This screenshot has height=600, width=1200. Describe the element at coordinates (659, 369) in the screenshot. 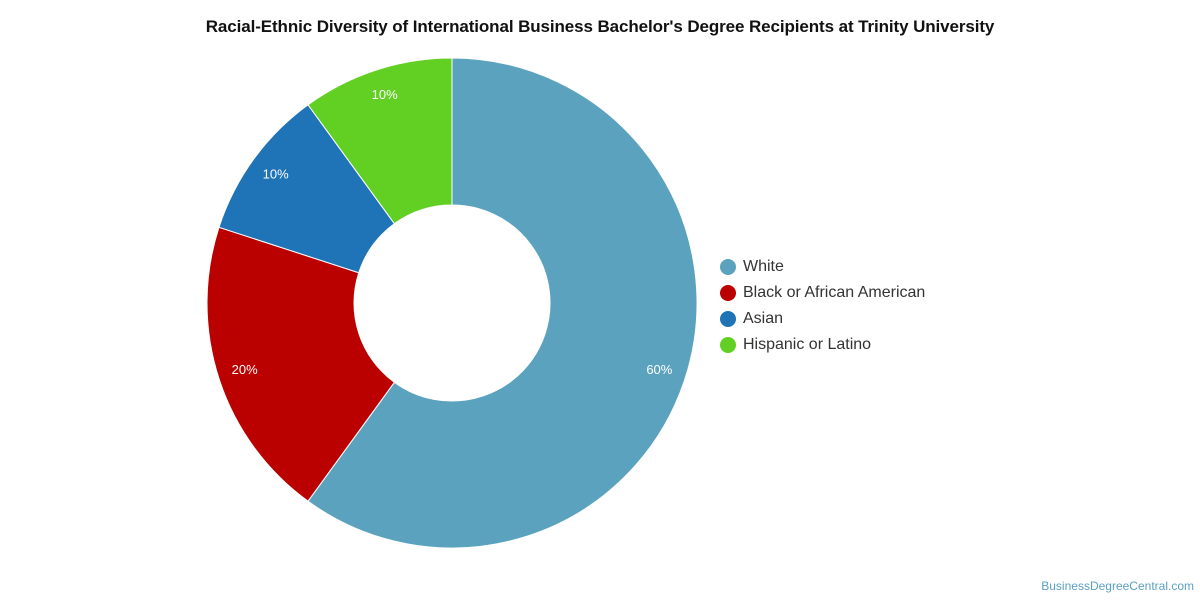

I see `slice-label-white: 60%` at that location.